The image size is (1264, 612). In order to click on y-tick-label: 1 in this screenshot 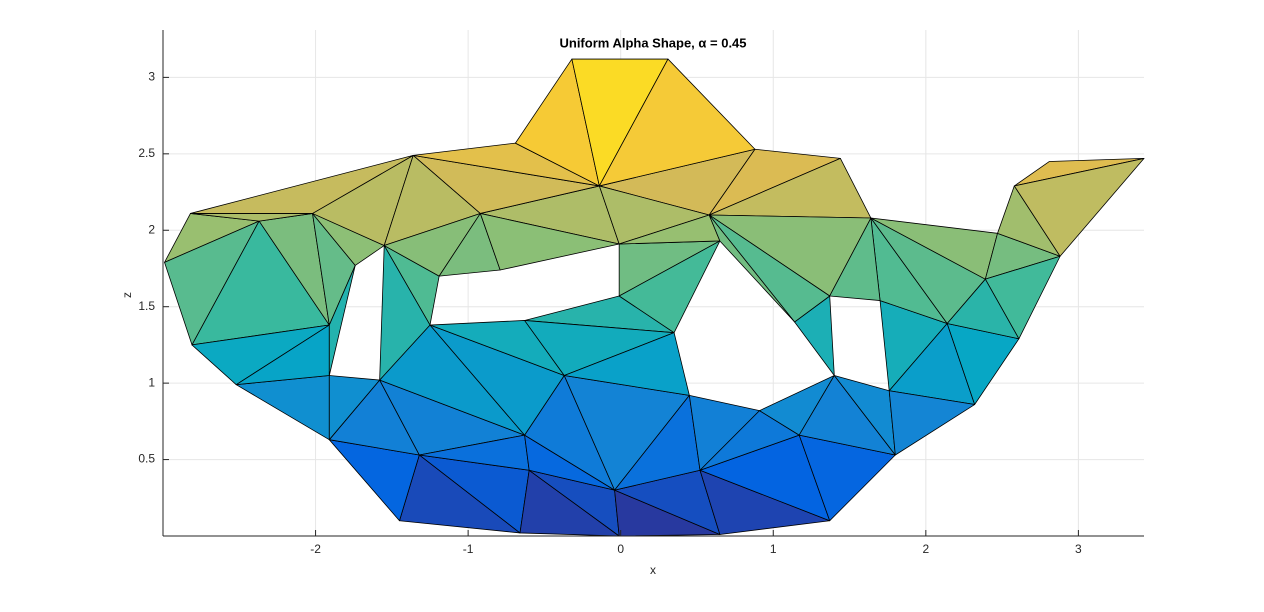, I will do `click(151, 382)`.